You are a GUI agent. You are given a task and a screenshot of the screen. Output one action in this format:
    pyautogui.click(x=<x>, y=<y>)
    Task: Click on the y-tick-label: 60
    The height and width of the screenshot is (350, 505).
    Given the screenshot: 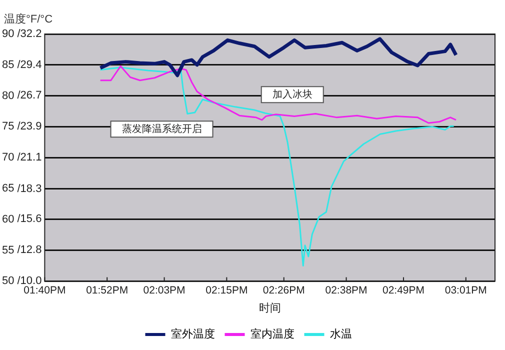 What is the action you would take?
    pyautogui.click(x=8, y=219)
    